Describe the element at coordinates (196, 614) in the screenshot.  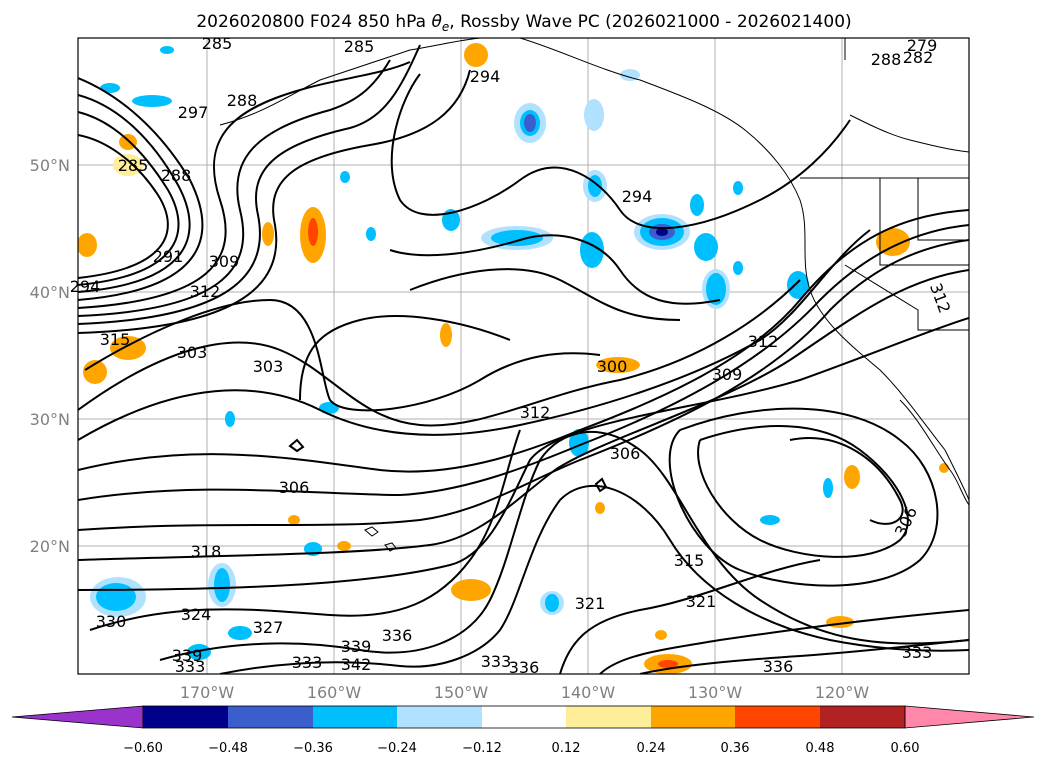
I see `contour-label: 324` at that location.